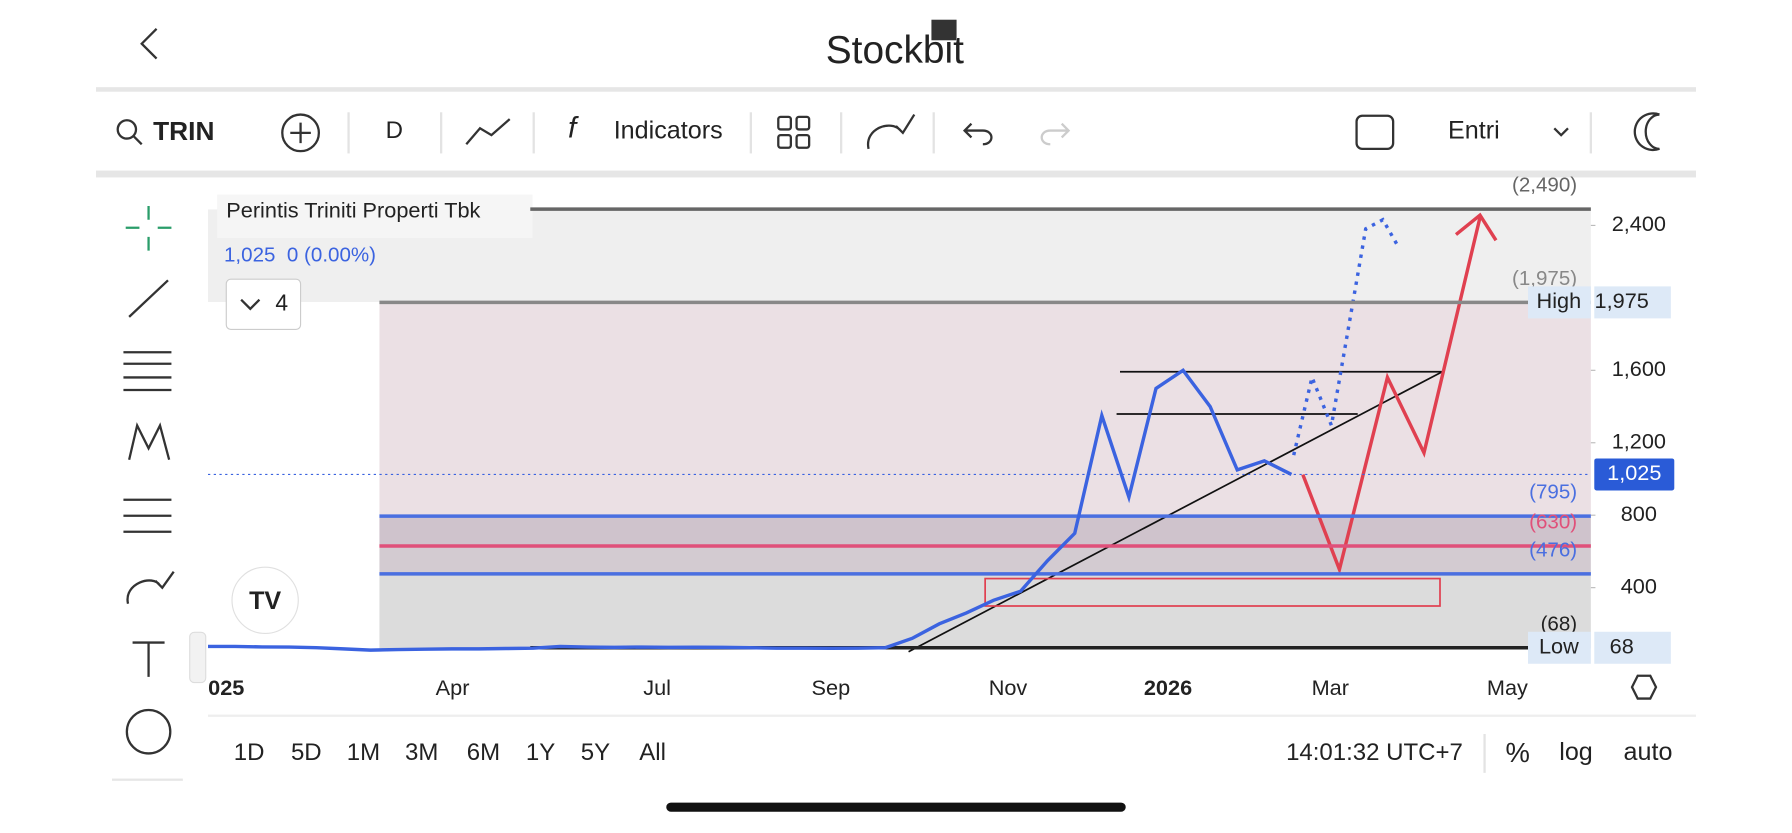 Image resolution: width=1792 pixels, height=833 pixels. I want to click on chevron, so click(250, 304).